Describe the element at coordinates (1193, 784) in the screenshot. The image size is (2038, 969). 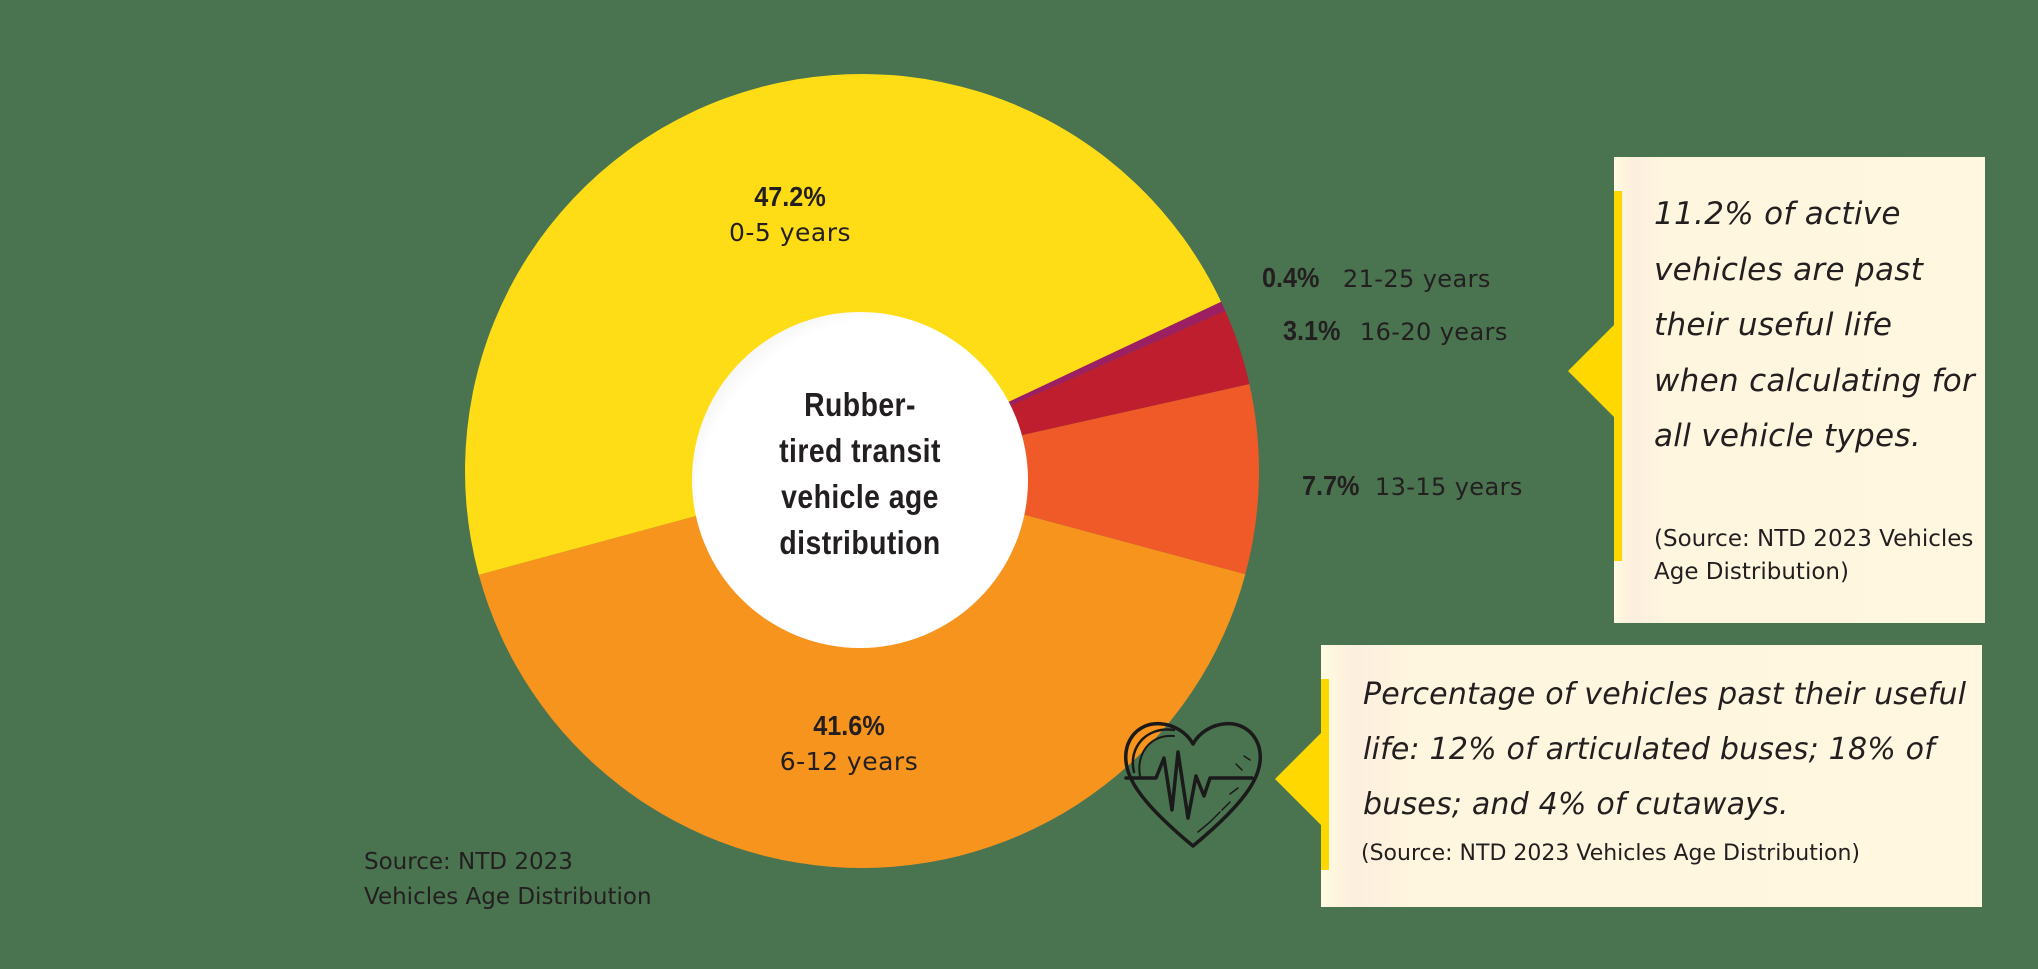
I see `heart-pulse-icon` at that location.